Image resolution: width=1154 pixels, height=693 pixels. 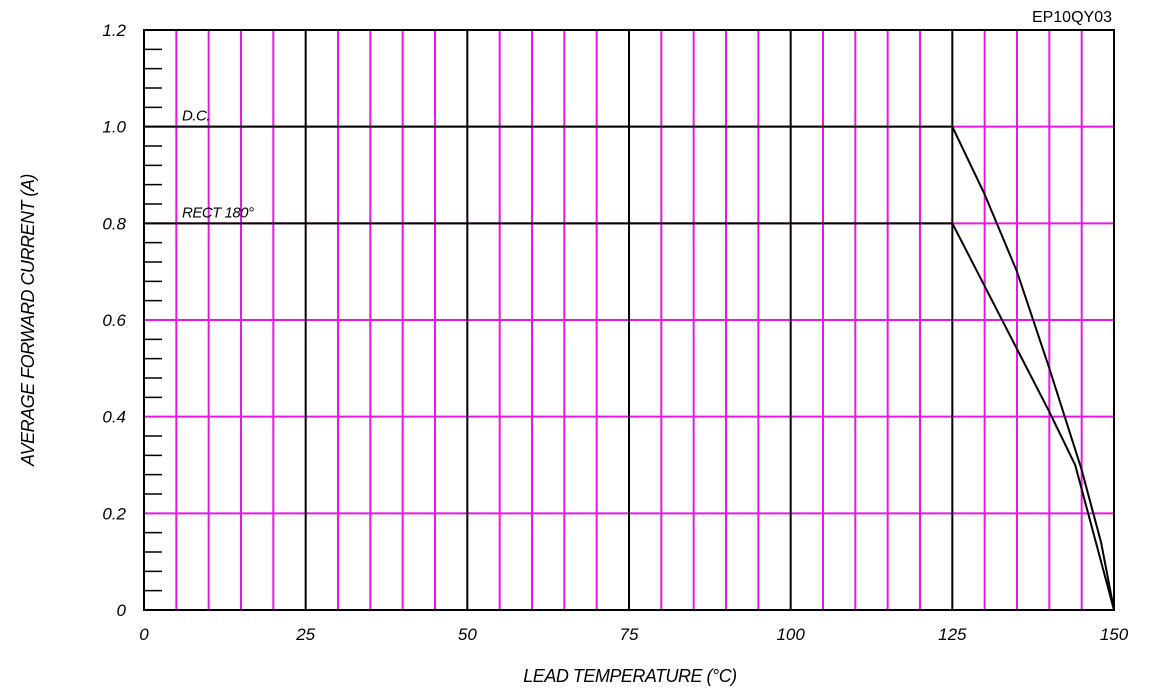 What do you see at coordinates (218, 165) in the screenshot?
I see `series-labels: D.C. RECT 180°` at bounding box center [218, 165].